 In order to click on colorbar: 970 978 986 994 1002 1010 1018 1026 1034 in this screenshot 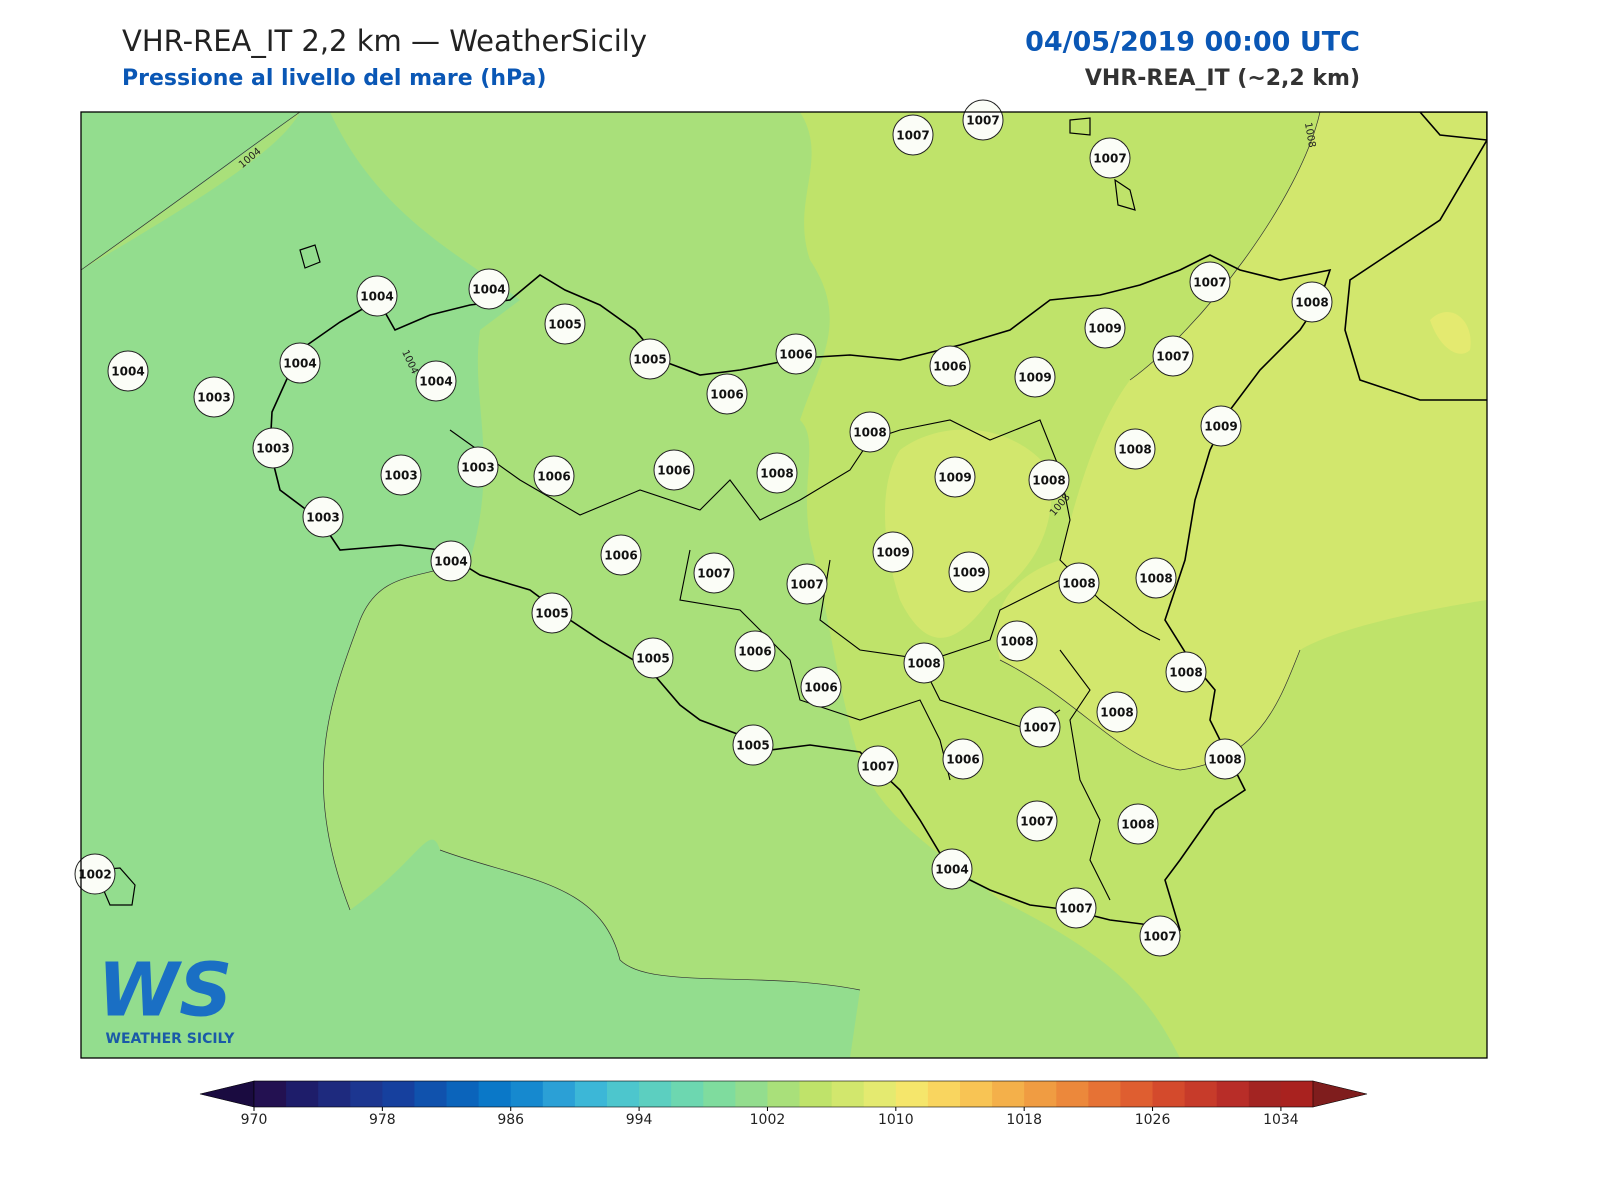, I will do `click(783, 1104)`.